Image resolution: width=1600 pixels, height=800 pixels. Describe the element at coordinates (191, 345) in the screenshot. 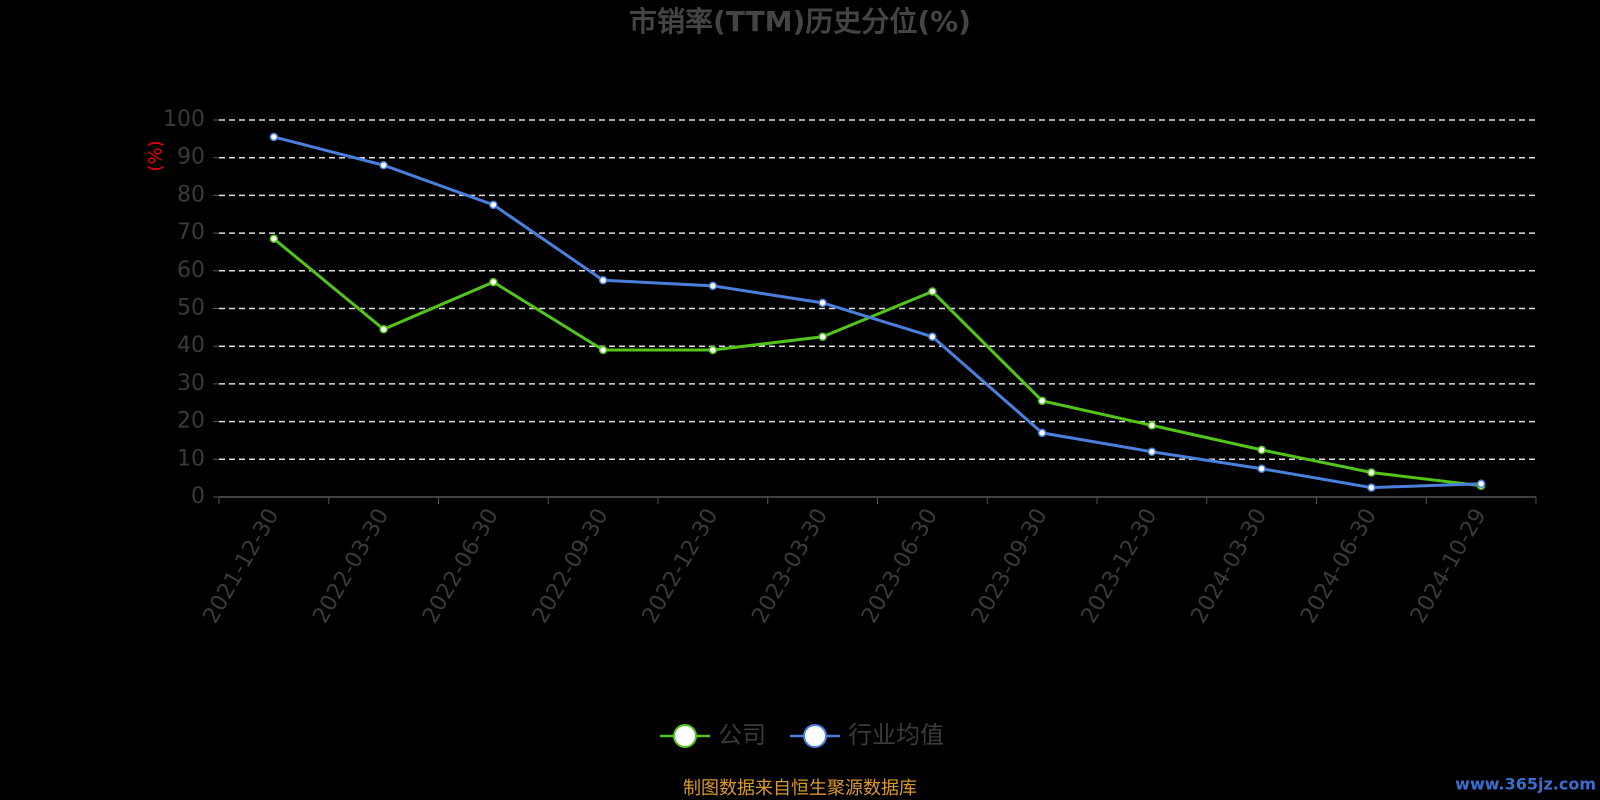

I see `y-tick-label: 40` at that location.